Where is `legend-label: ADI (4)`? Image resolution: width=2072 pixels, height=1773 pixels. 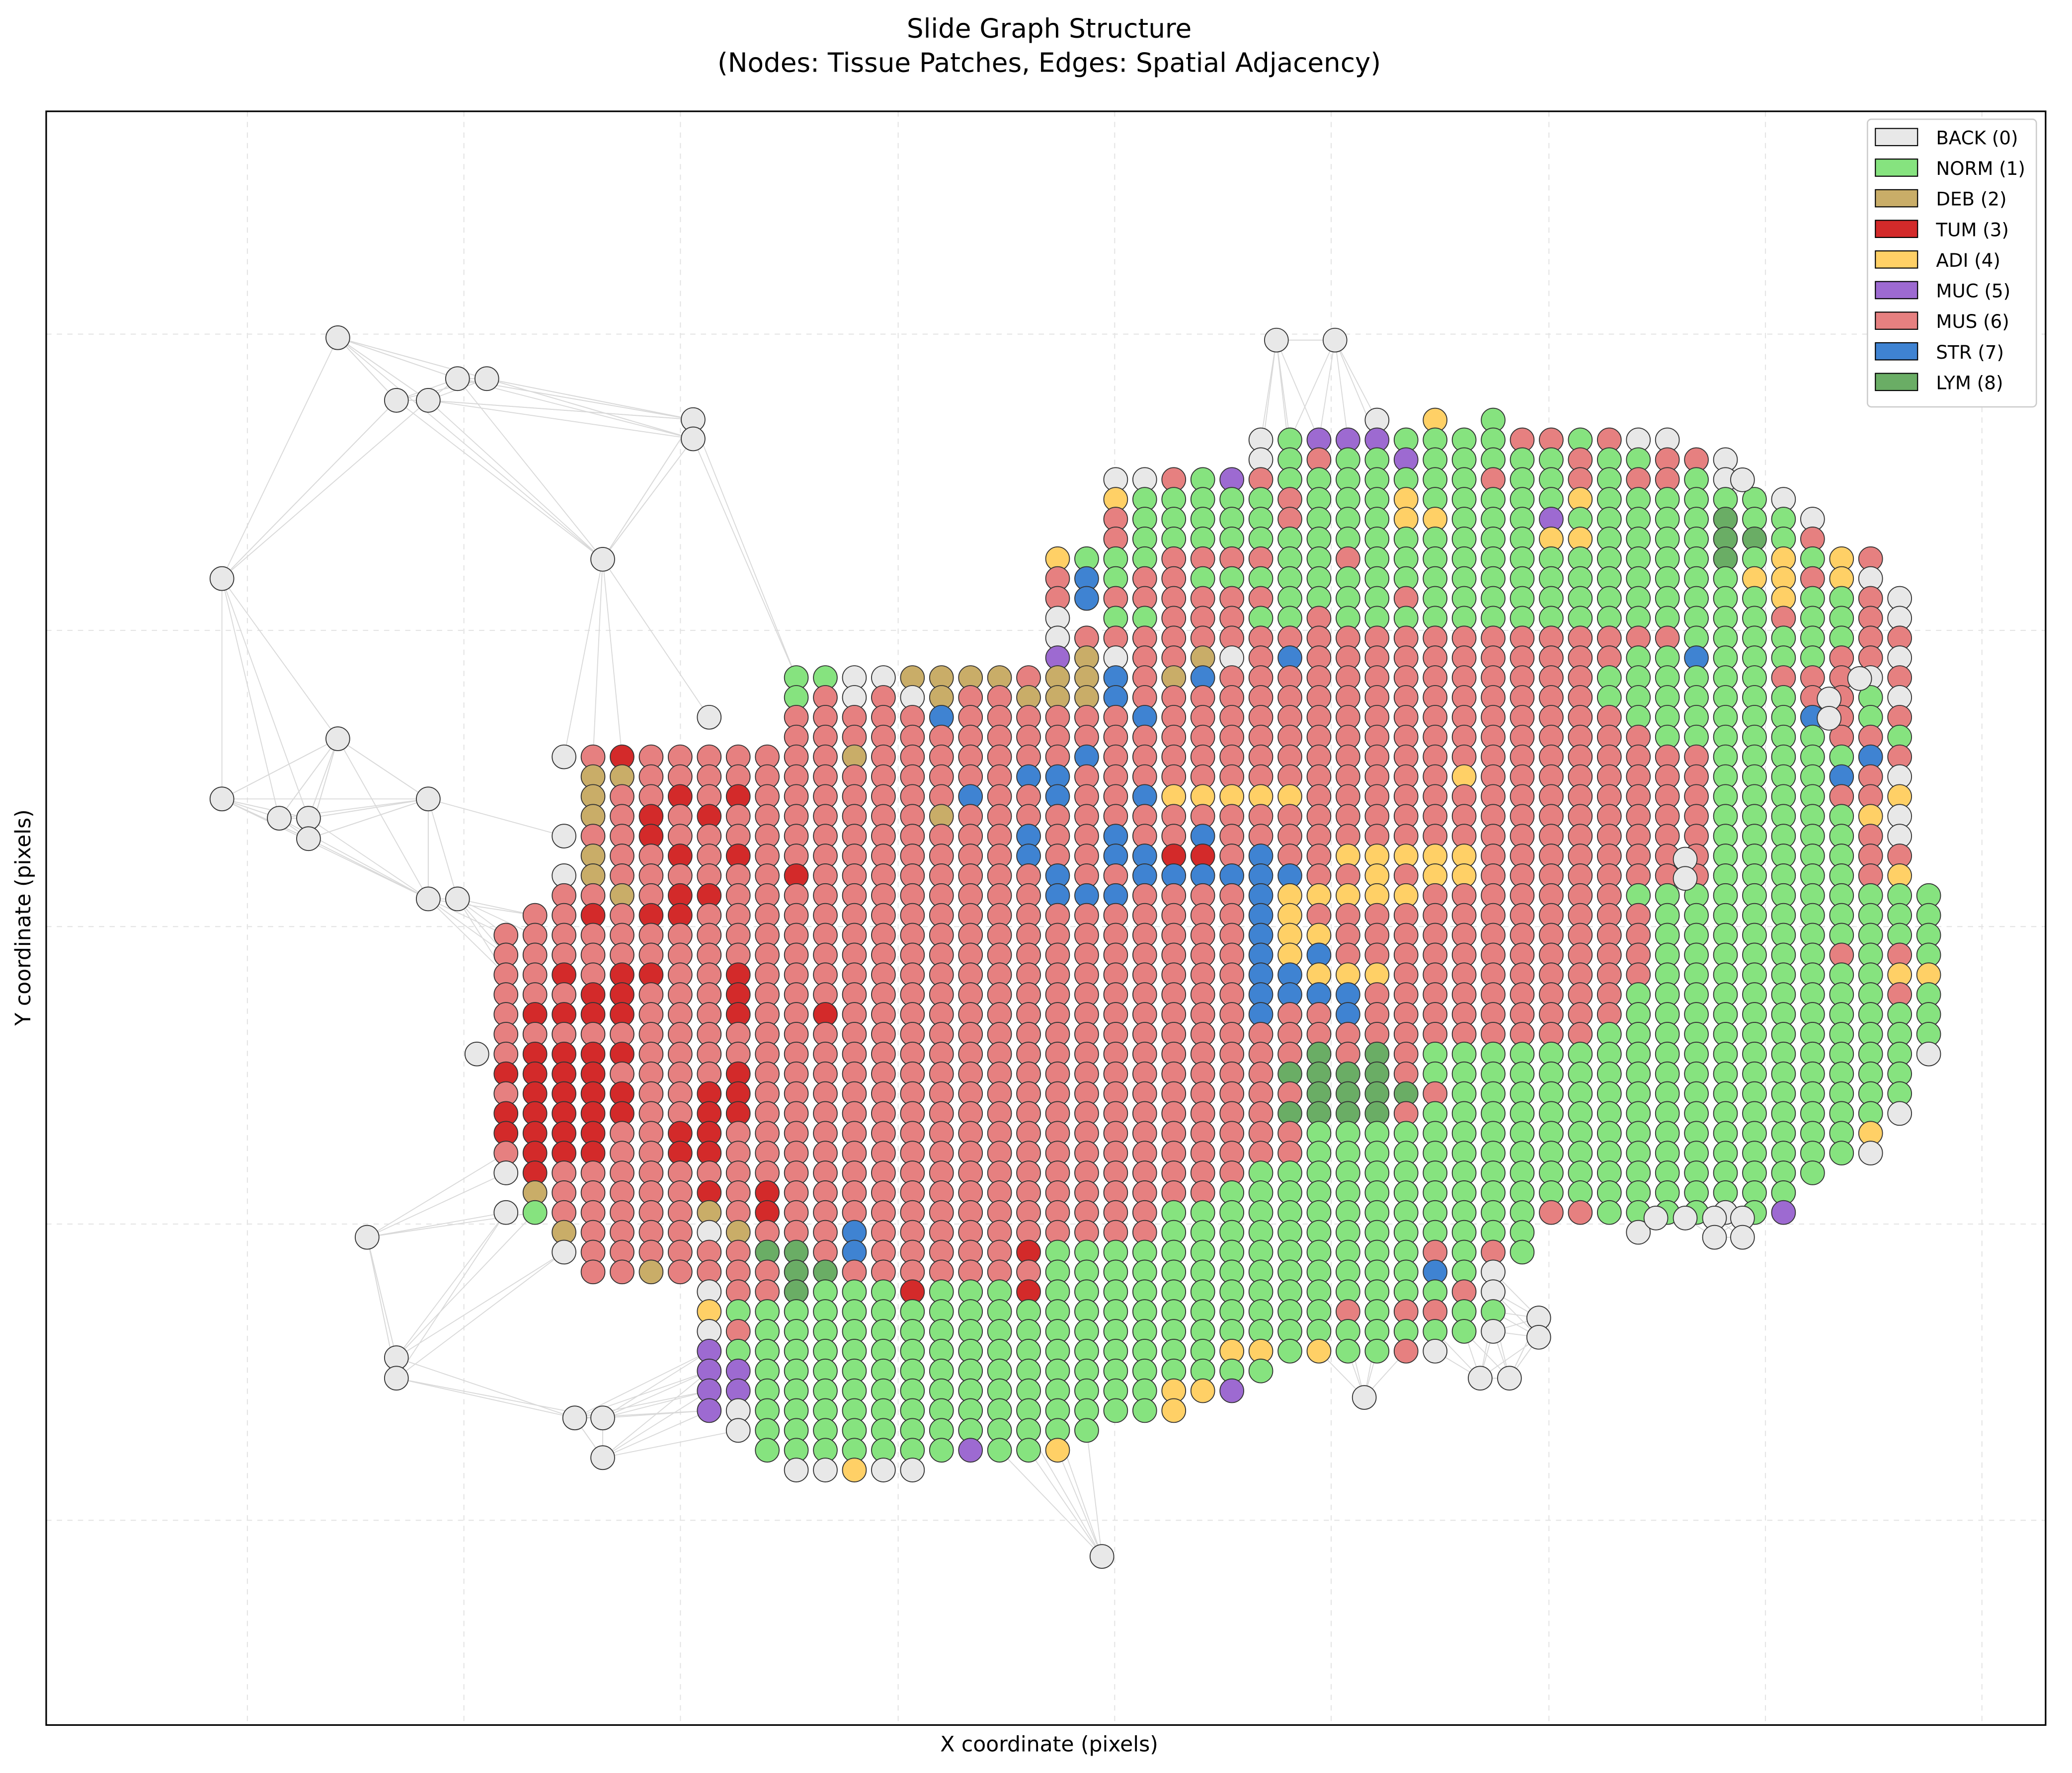 legend-label: ADI (4) is located at coordinates (1968, 260).